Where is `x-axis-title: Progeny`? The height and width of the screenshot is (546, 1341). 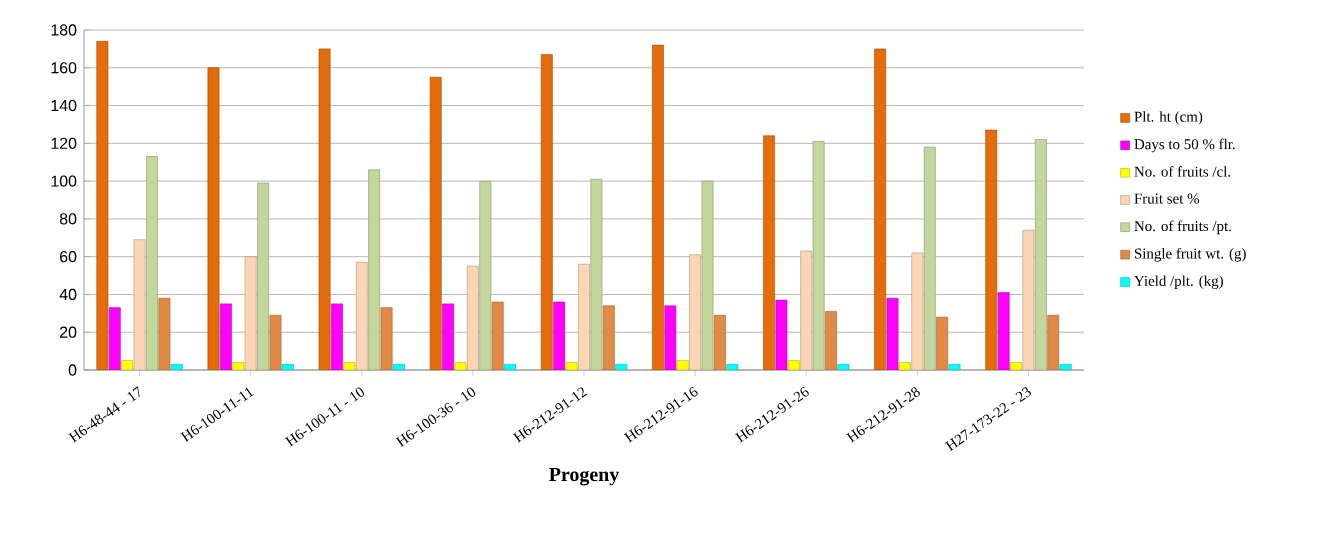 x-axis-title: Progeny is located at coordinates (584, 476).